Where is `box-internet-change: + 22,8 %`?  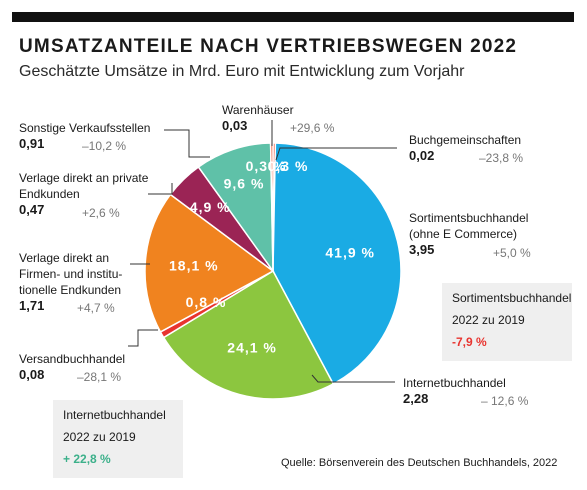 box-internet-change: + 22,8 % is located at coordinates (87, 459).